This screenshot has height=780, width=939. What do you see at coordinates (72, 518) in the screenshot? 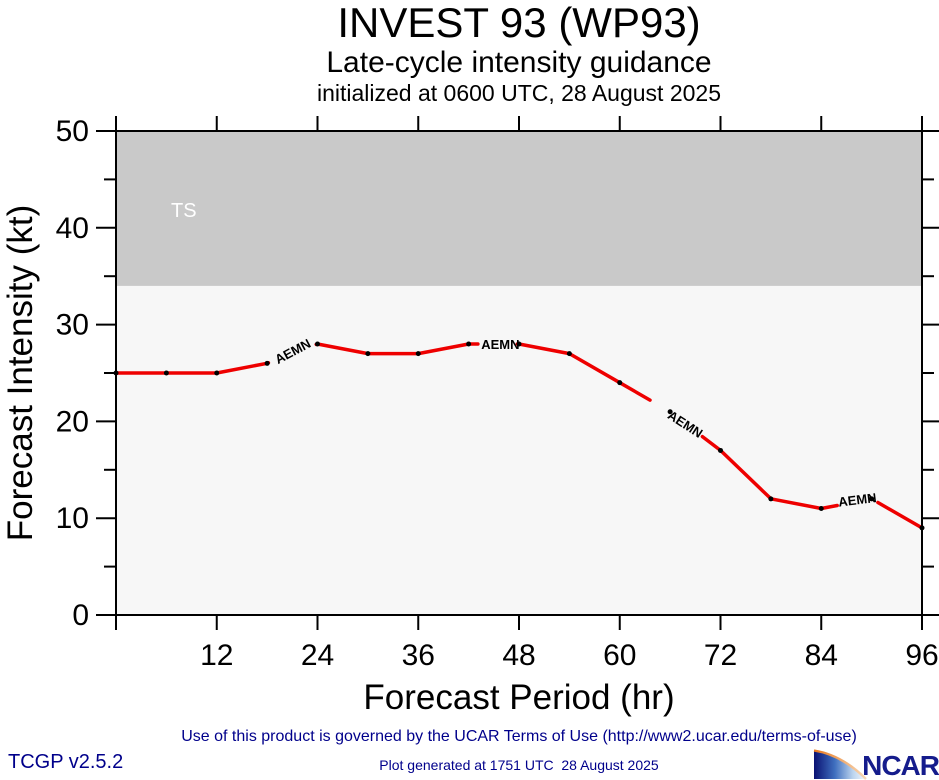
I see `y-tick-label: 10` at bounding box center [72, 518].